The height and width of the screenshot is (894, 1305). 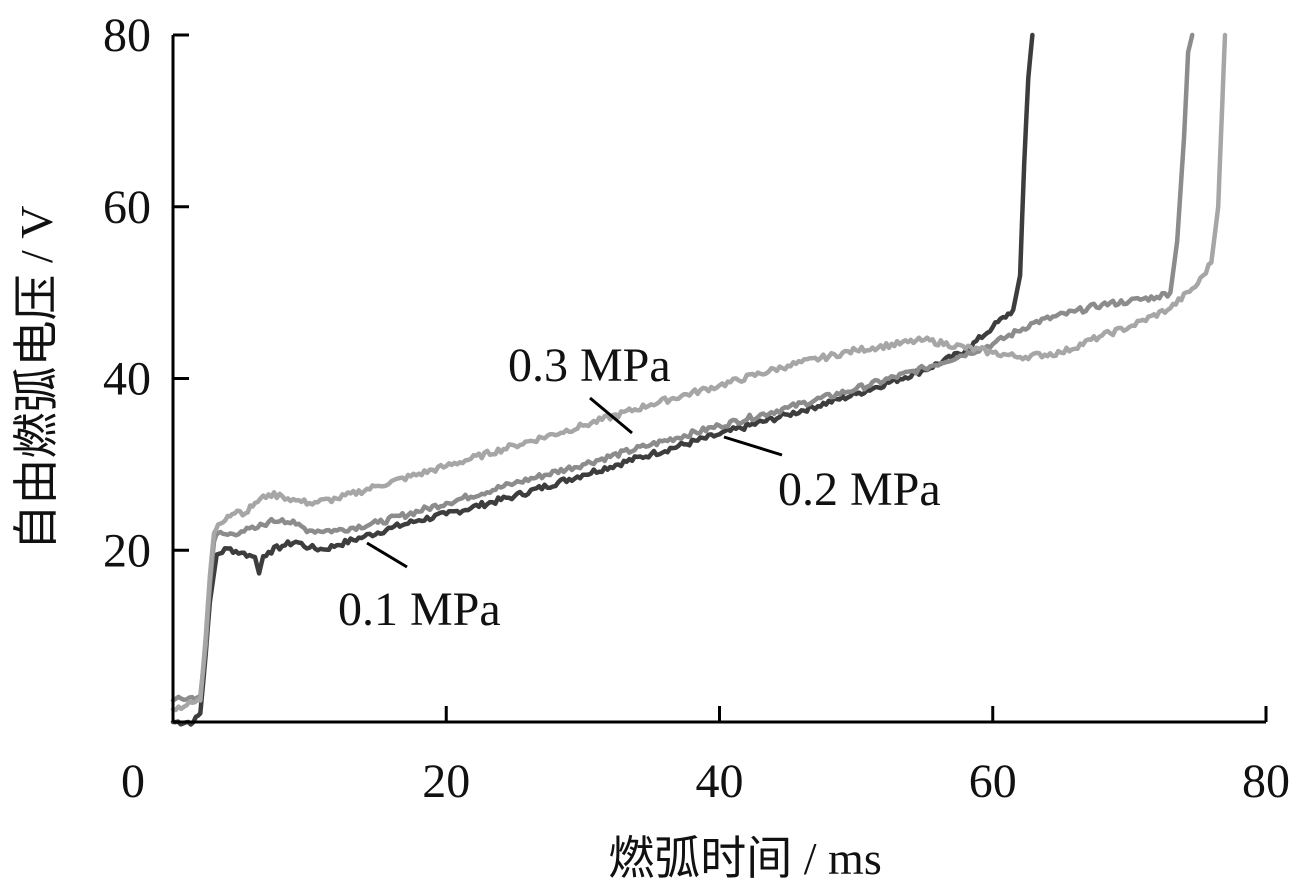 What do you see at coordinates (744, 858) in the screenshot?
I see `x-axis-title: 燃弧时间 / ms` at bounding box center [744, 858].